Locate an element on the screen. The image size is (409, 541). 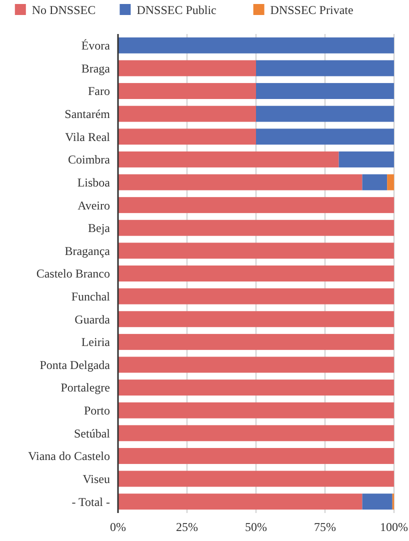
y-tick-label: Portalegre is located at coordinates (85, 387).